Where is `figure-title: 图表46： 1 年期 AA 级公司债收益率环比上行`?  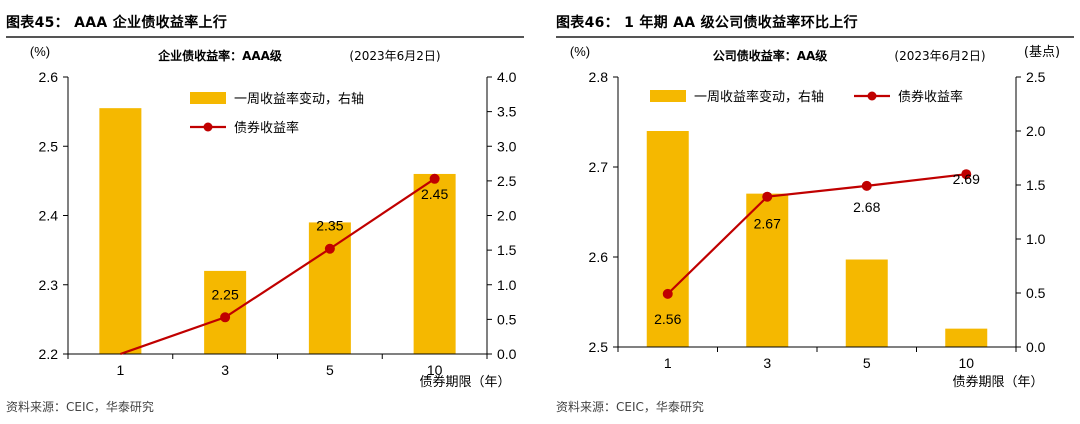 figure-title: 图表46： 1 年期 AA 级公司债收益率环比上行 is located at coordinates (707, 23).